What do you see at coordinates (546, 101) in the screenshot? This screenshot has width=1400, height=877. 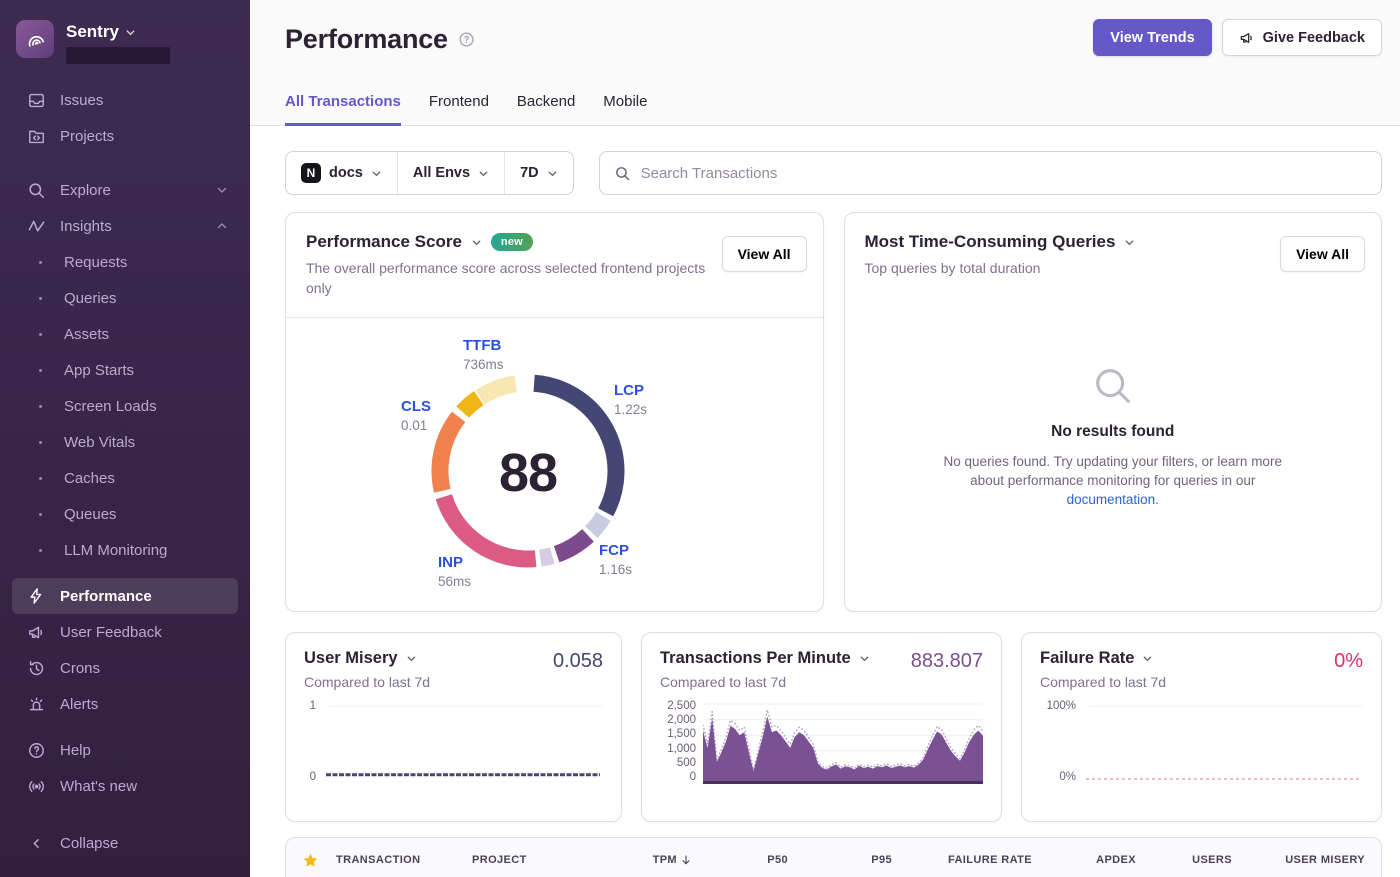 I see `tab-backend: Backend` at bounding box center [546, 101].